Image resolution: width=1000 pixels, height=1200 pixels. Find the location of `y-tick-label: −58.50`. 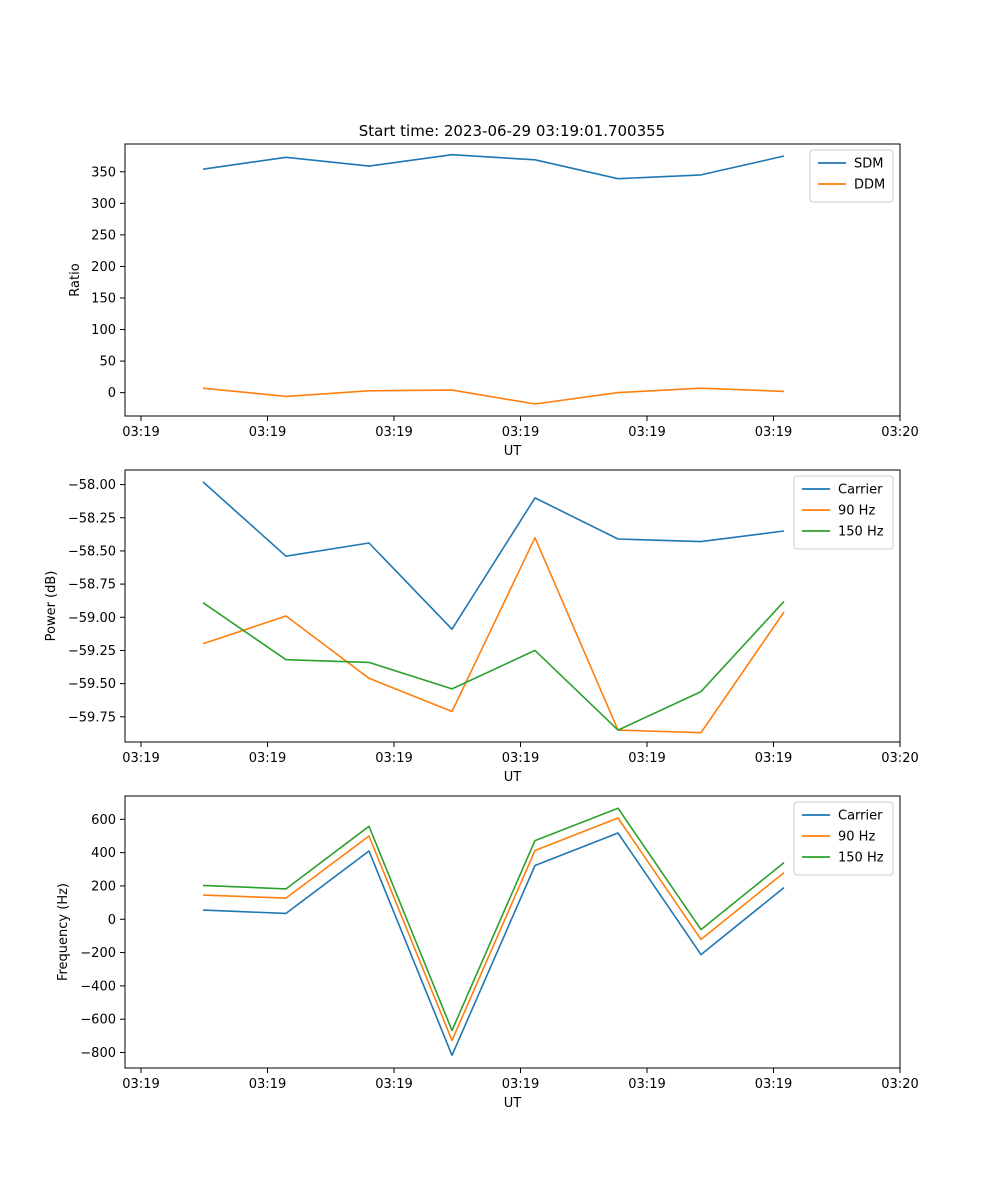

y-tick-label: −58.50 is located at coordinates (92, 551).